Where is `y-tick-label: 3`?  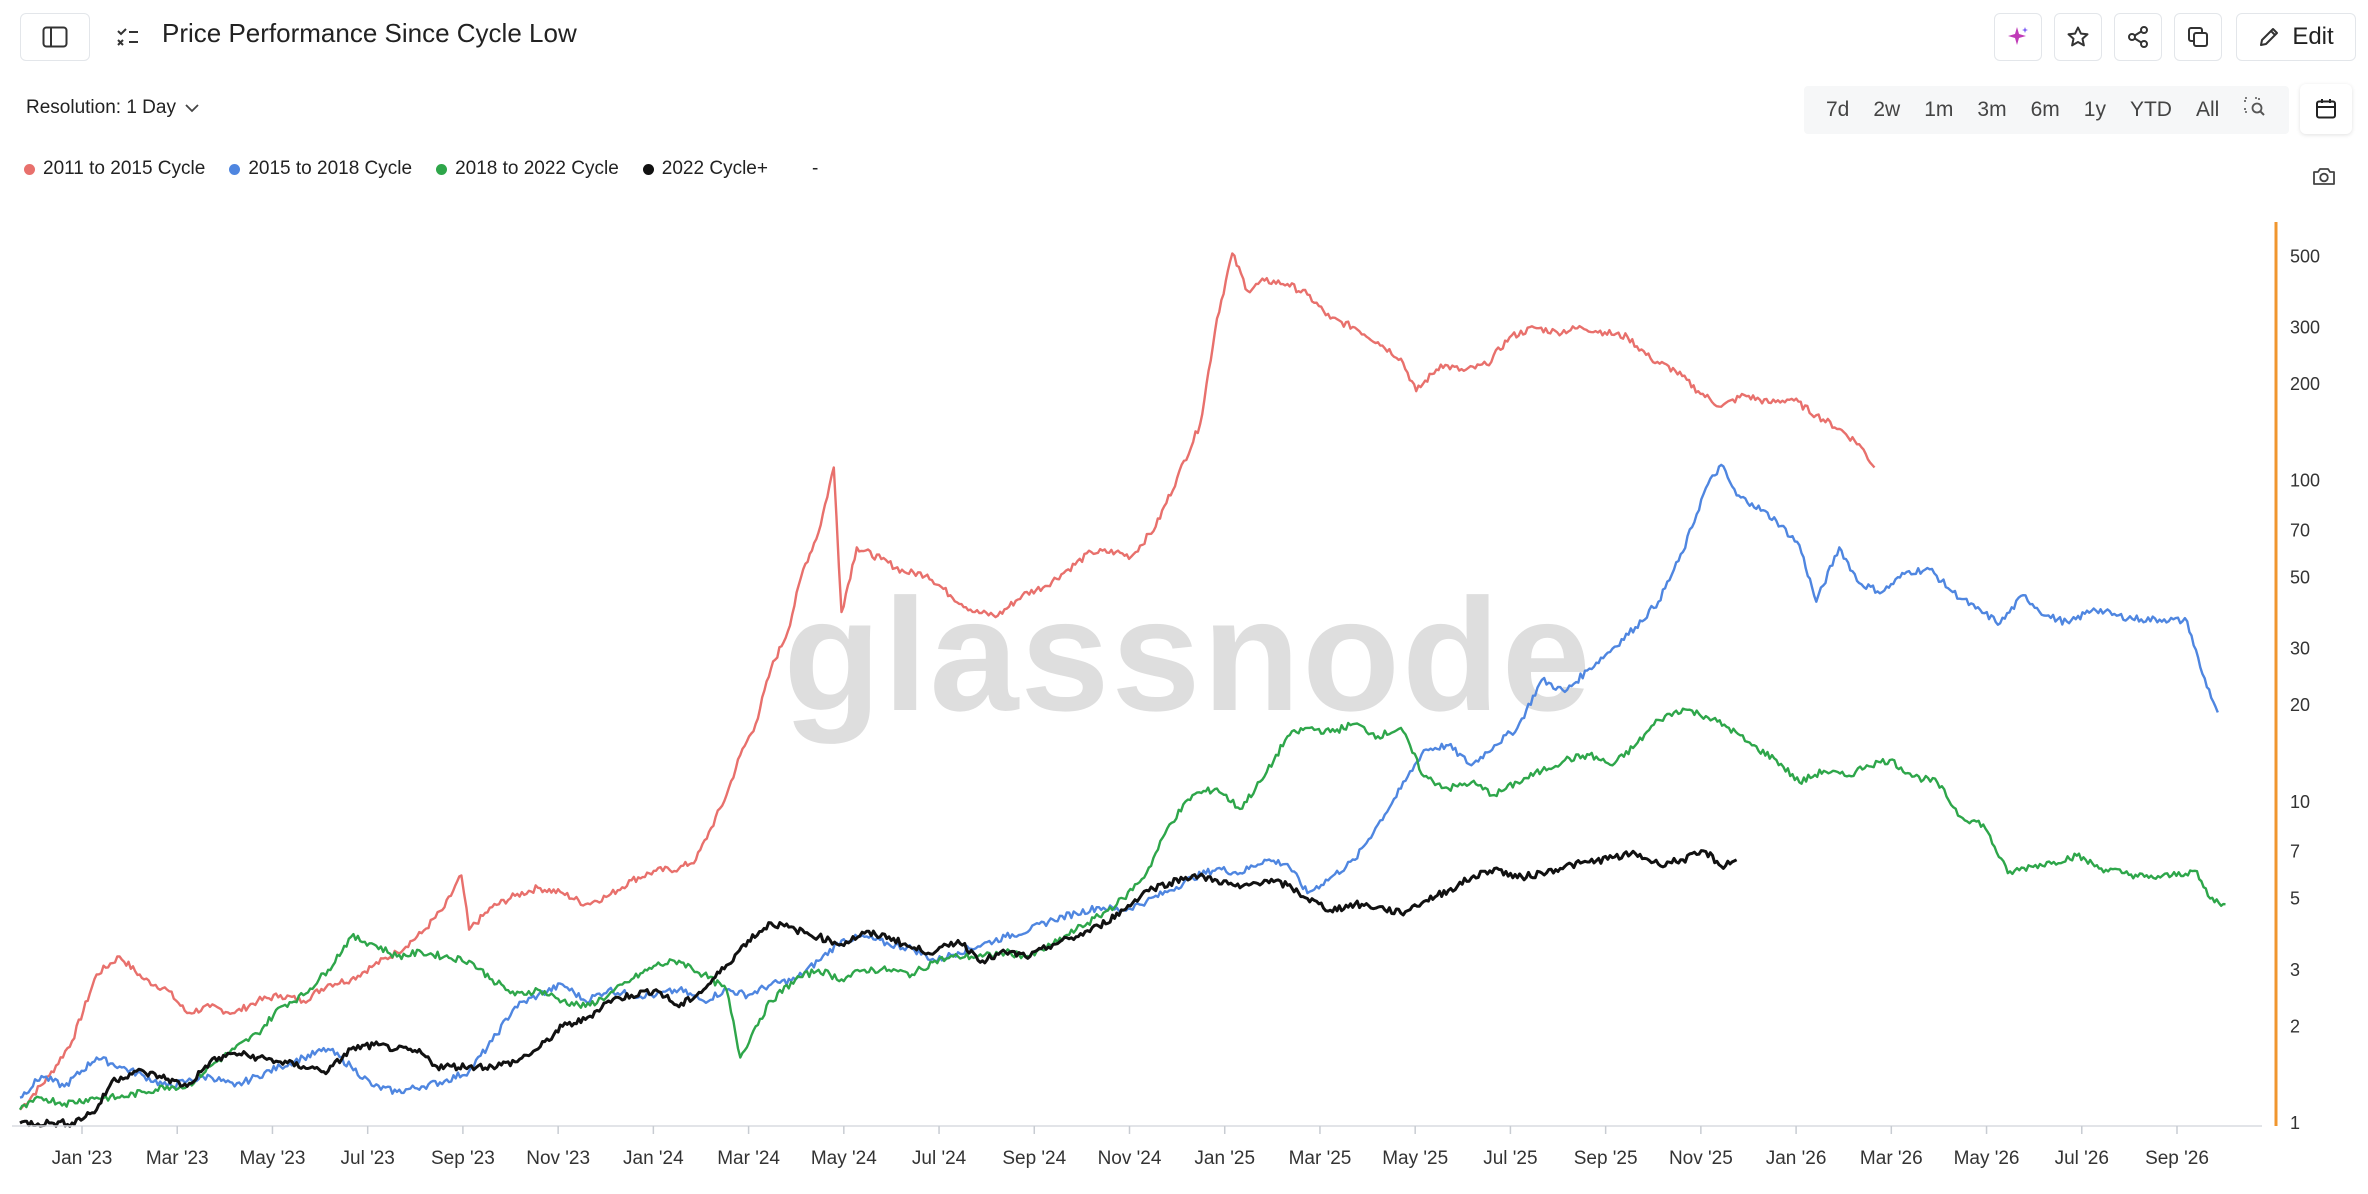 y-tick-label: 3 is located at coordinates (2295, 970).